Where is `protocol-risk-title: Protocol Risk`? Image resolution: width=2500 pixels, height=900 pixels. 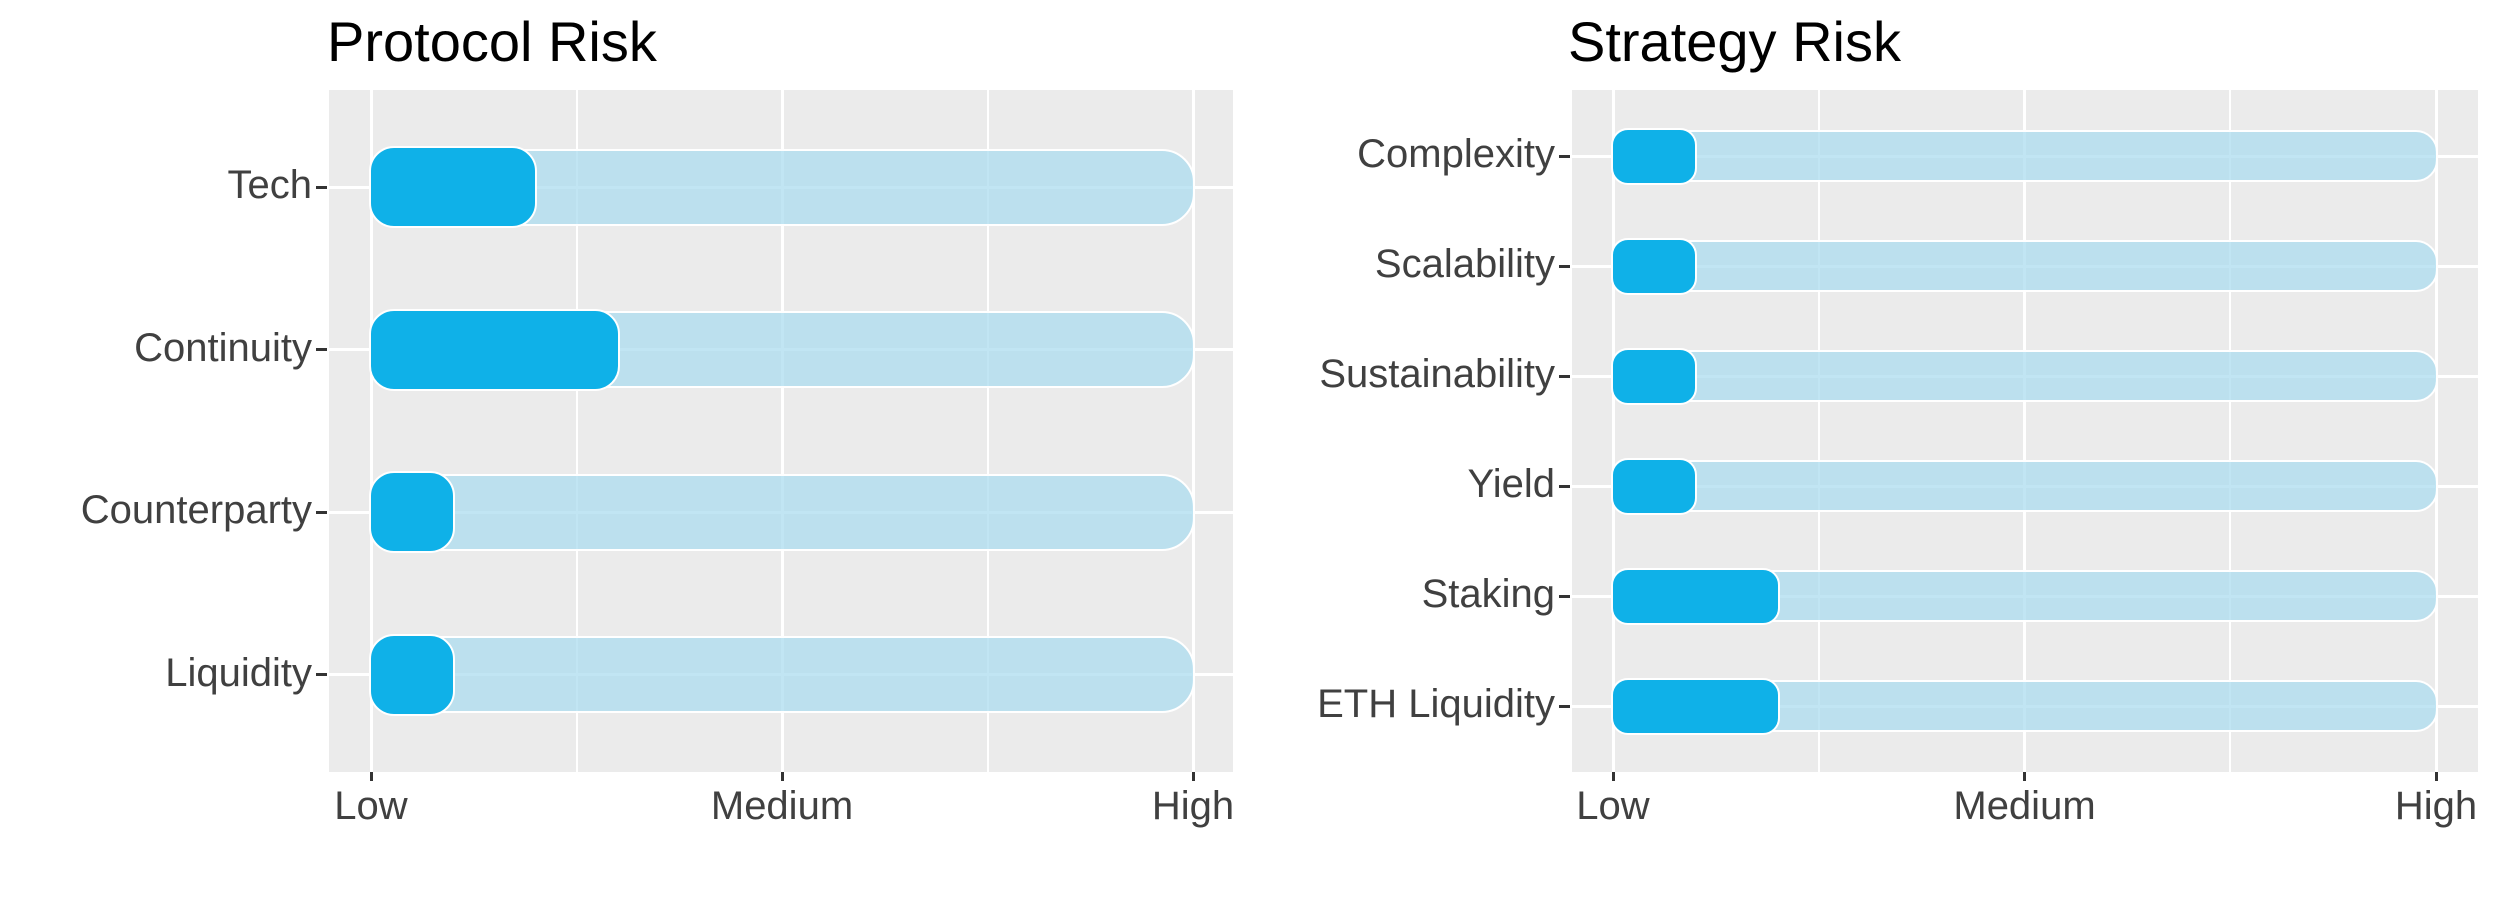
protocol-risk-title: Protocol Risk is located at coordinates (492, 41).